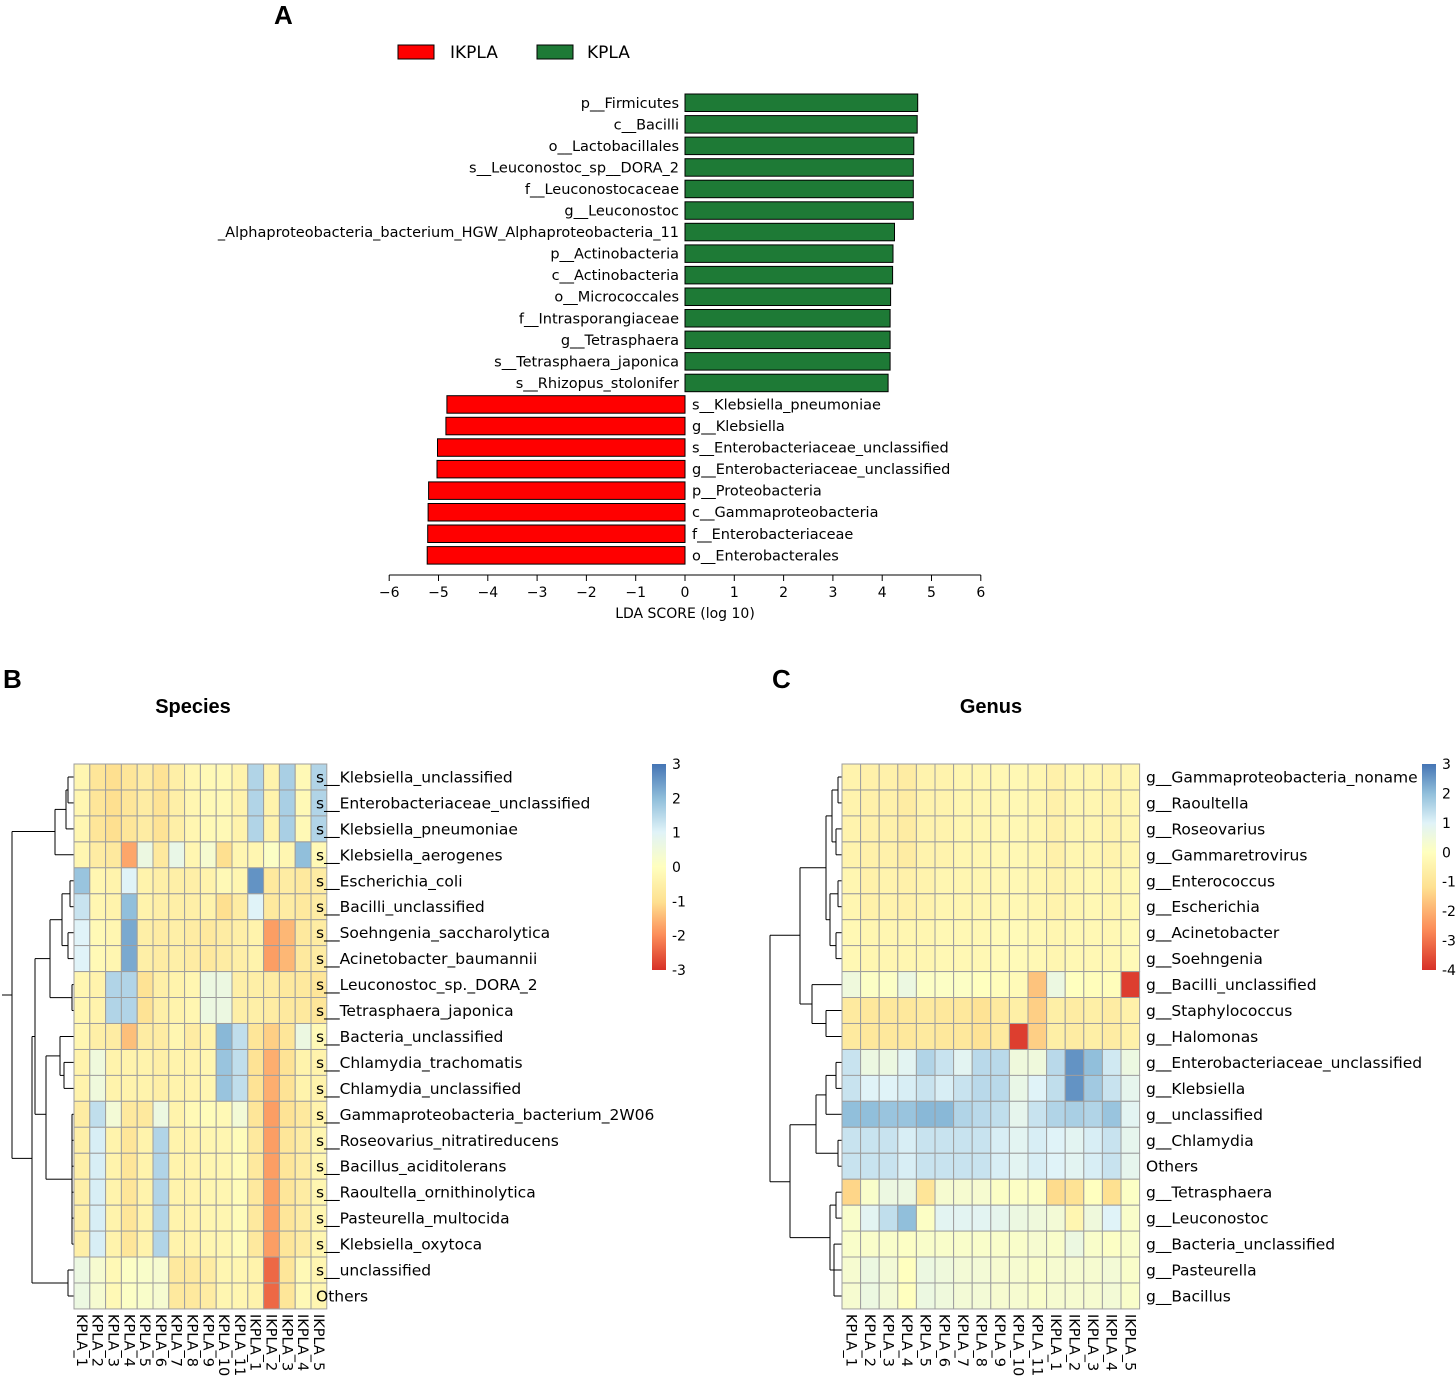  Describe the element at coordinates (1449, 883) in the screenshot. I see `colorbar-tick-label: -1` at that location.